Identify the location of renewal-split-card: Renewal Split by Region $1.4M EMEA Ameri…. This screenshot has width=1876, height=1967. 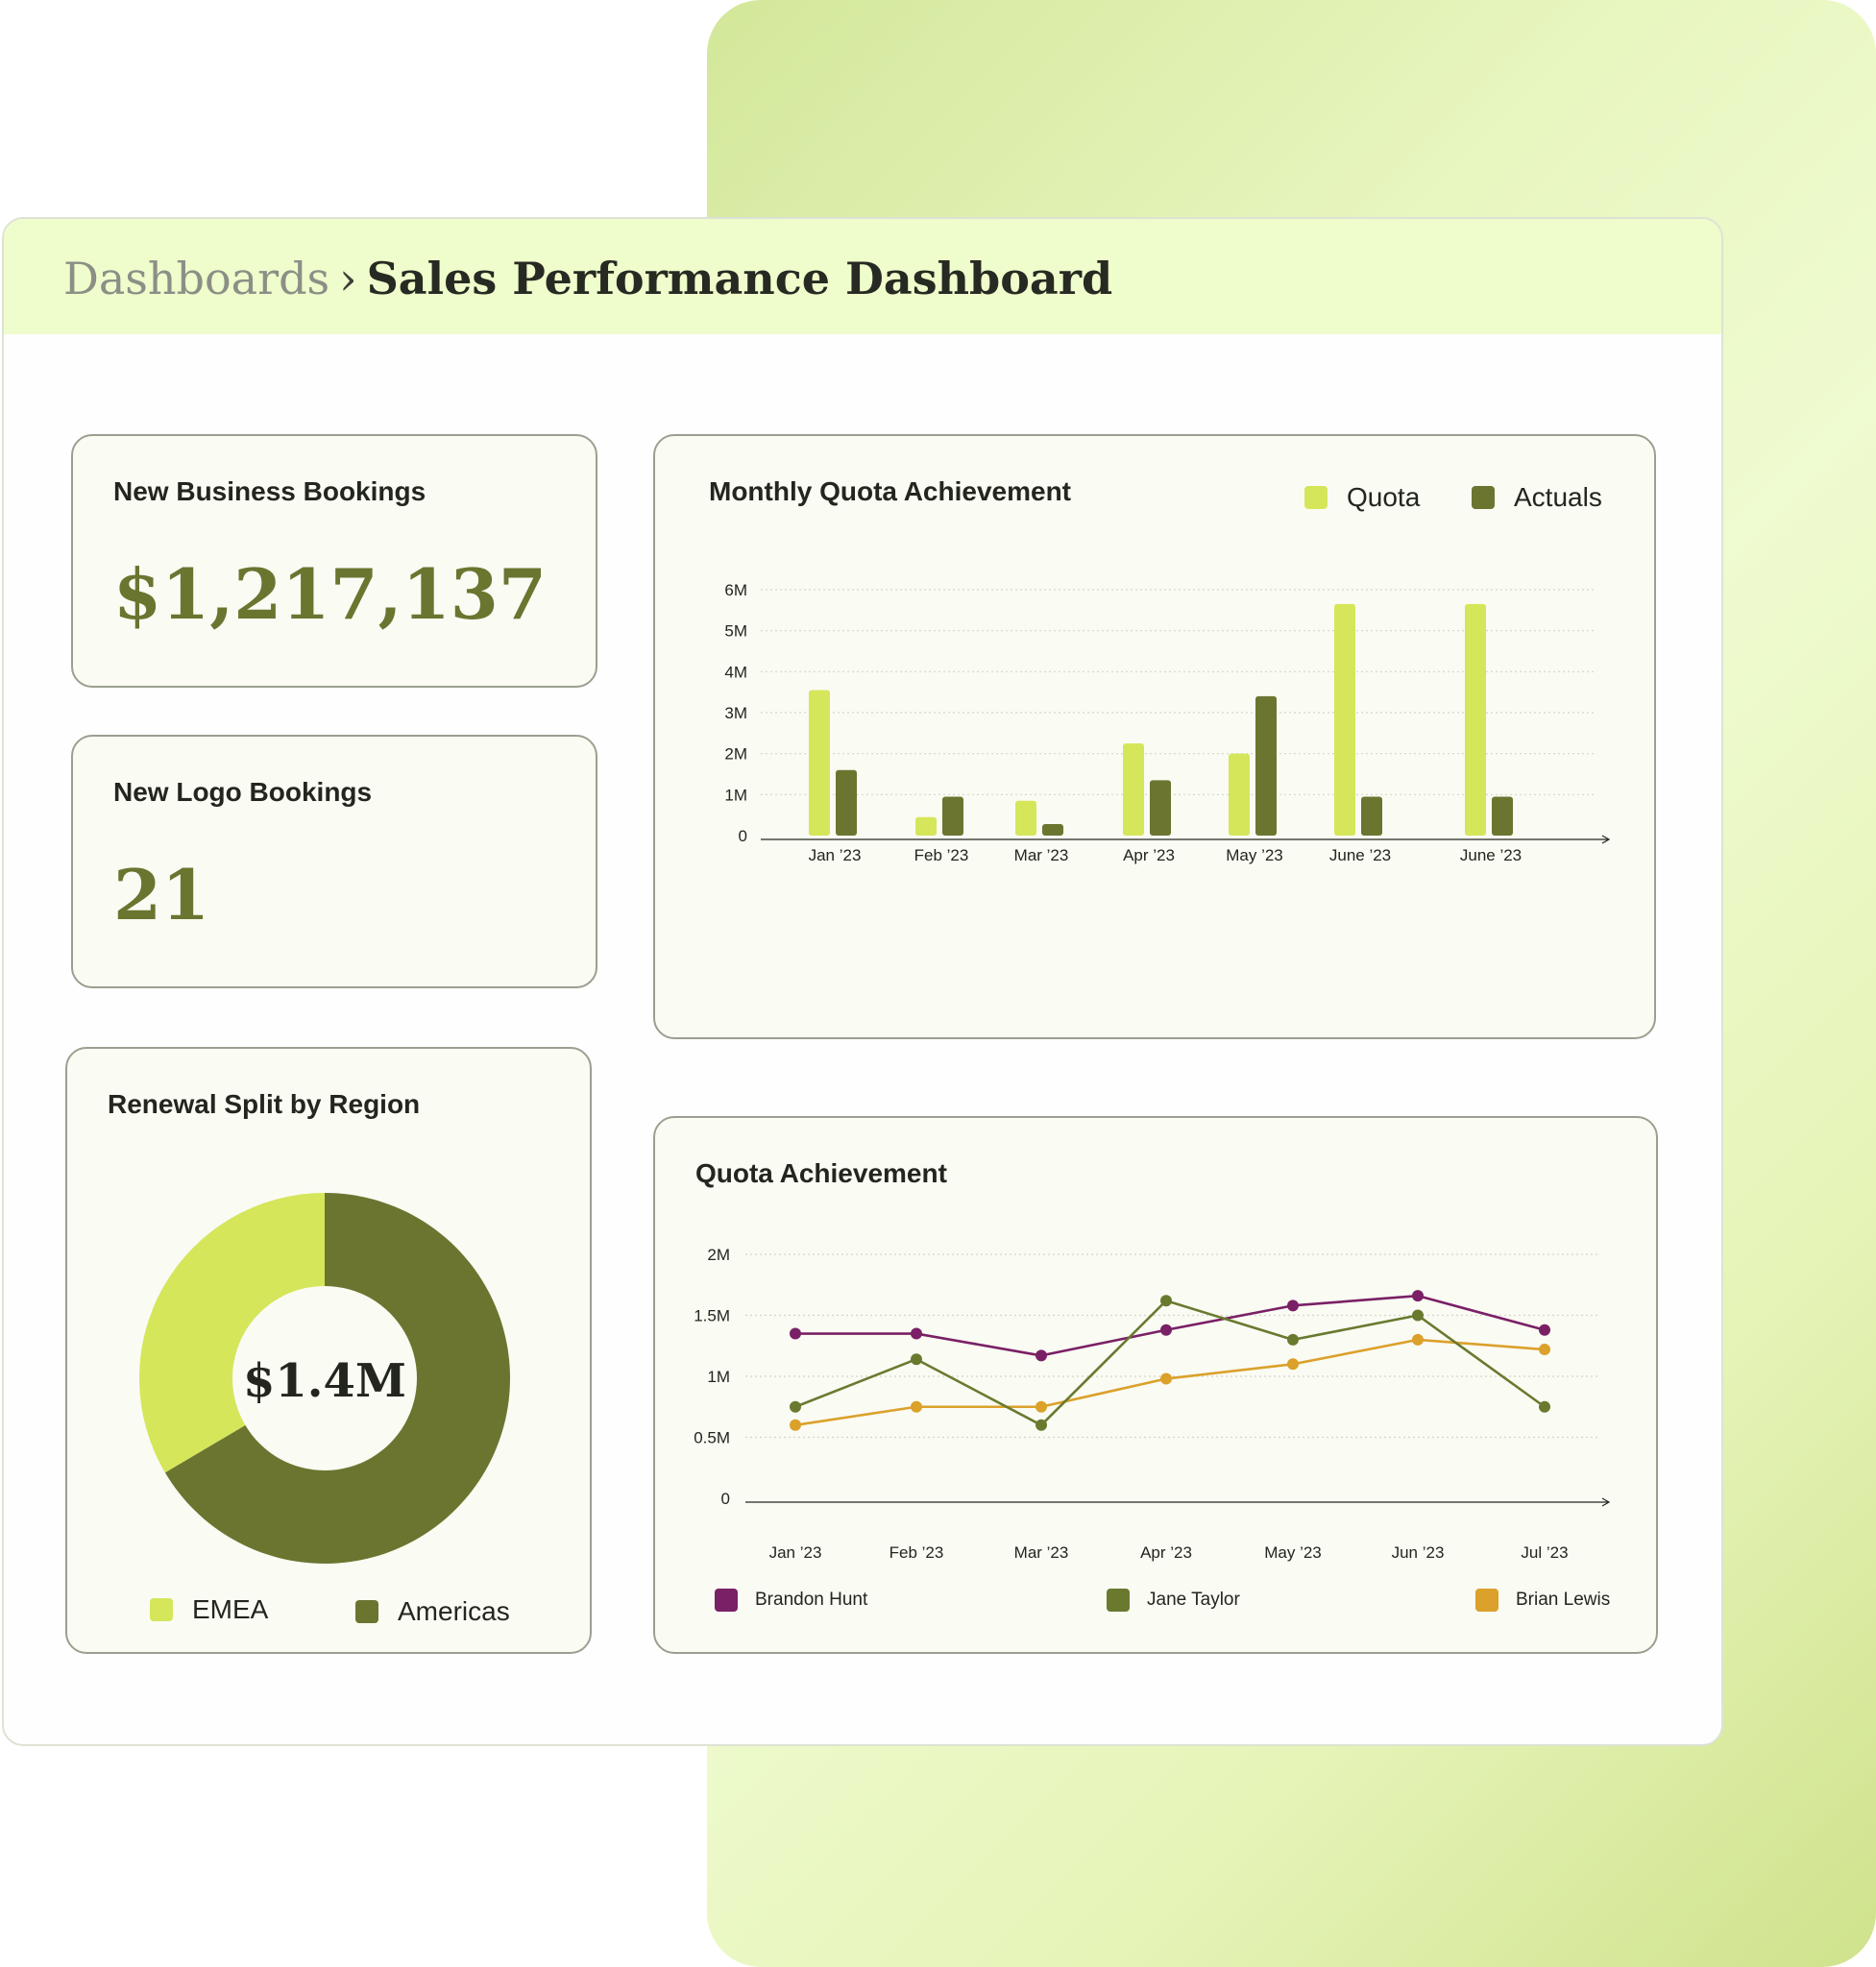
(328, 1350).